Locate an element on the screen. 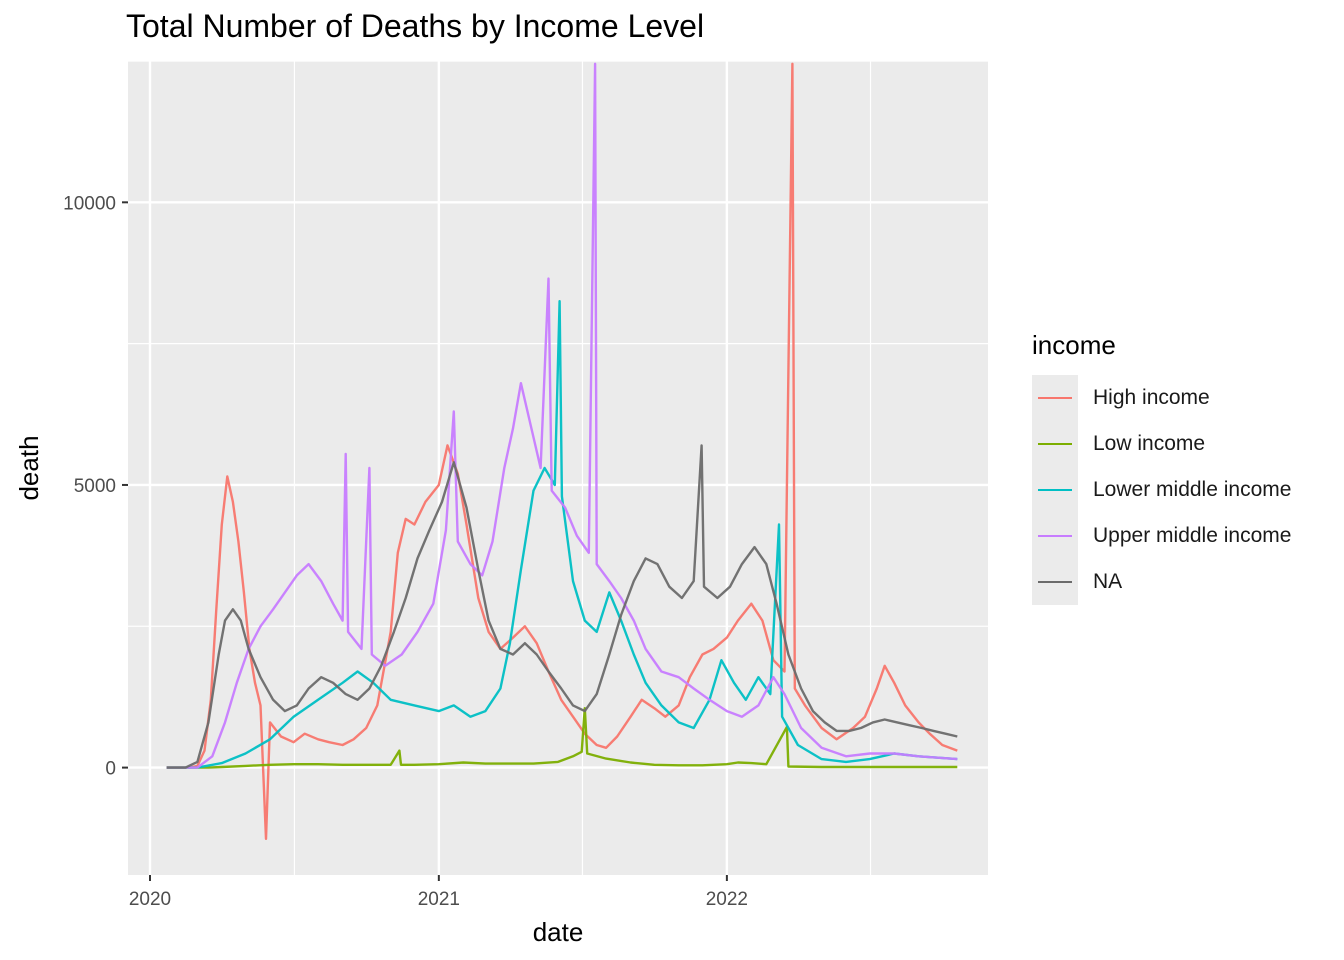  legend-item: Low income is located at coordinates (1118, 444).